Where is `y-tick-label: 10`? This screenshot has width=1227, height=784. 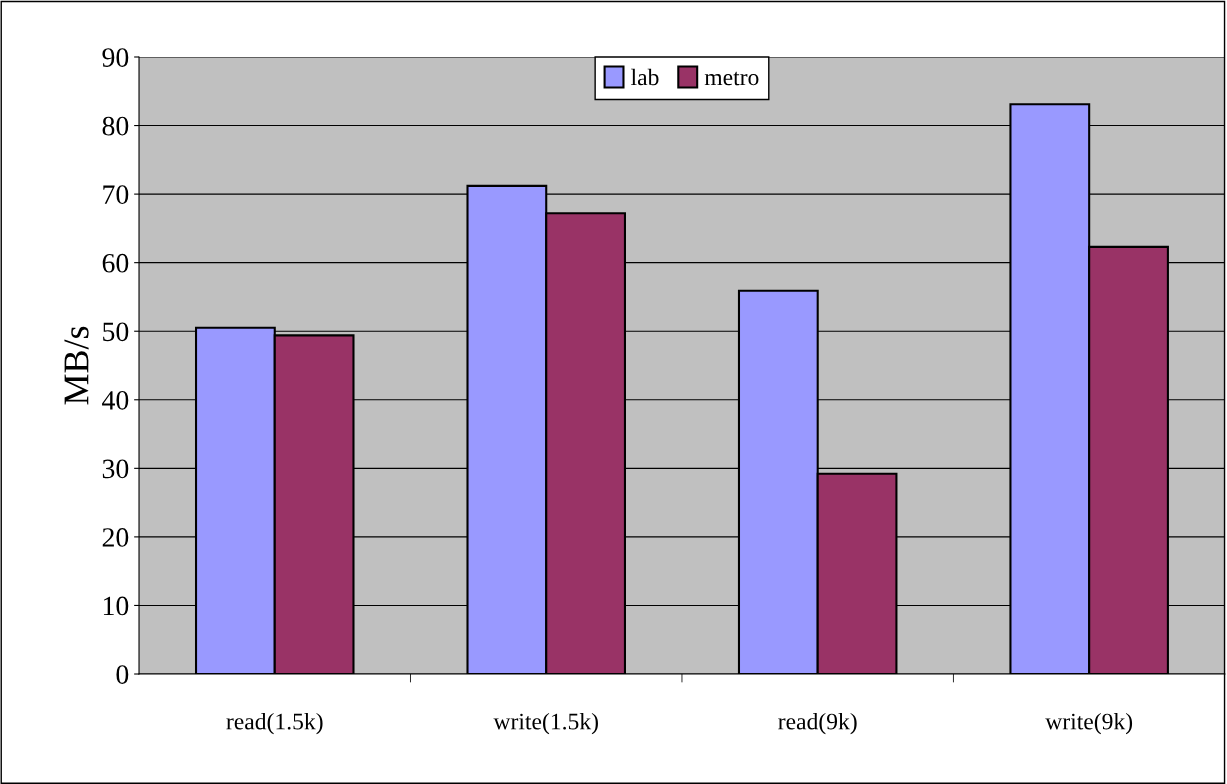 y-tick-label: 10 is located at coordinates (116, 606).